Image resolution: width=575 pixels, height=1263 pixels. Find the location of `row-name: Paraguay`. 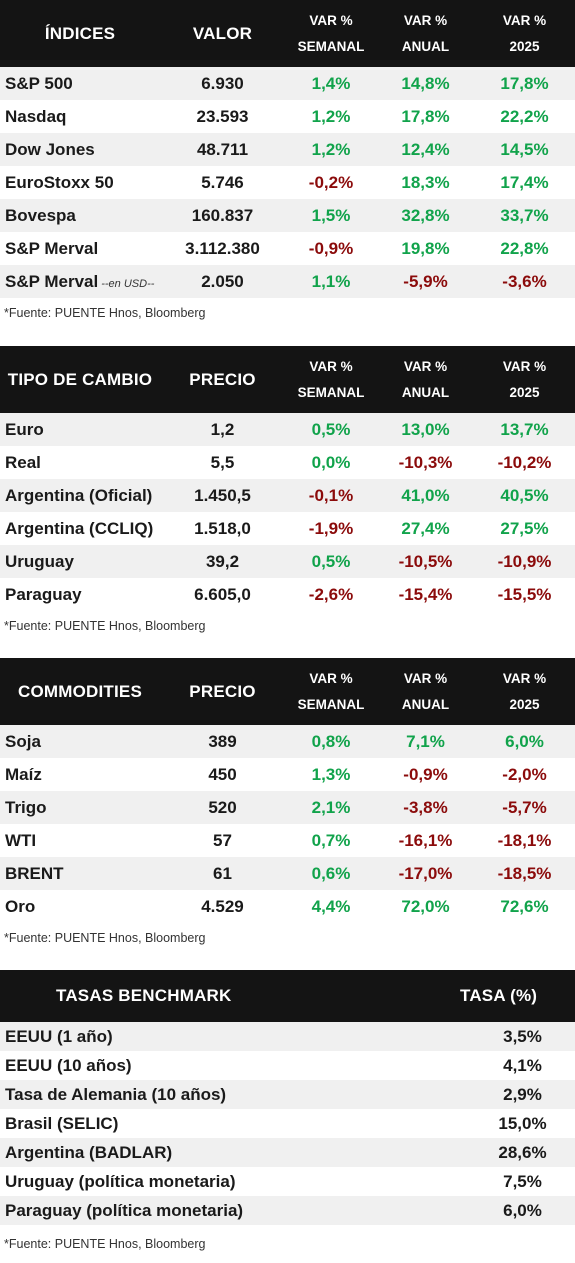

row-name: Paraguay is located at coordinates (43, 594).